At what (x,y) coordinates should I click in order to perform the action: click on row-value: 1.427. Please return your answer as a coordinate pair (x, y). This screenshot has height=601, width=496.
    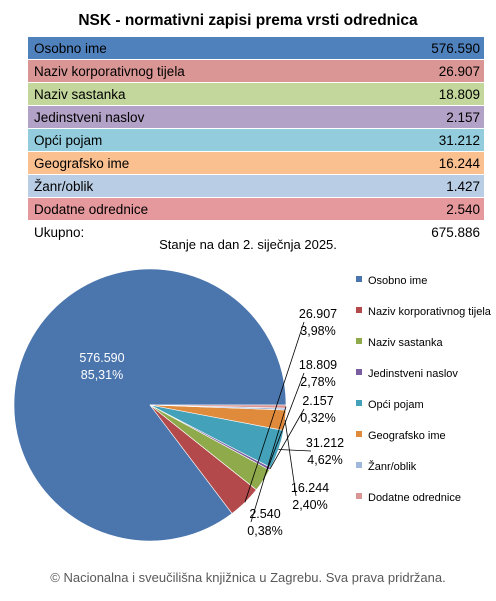
    Looking at the image, I should click on (463, 186).